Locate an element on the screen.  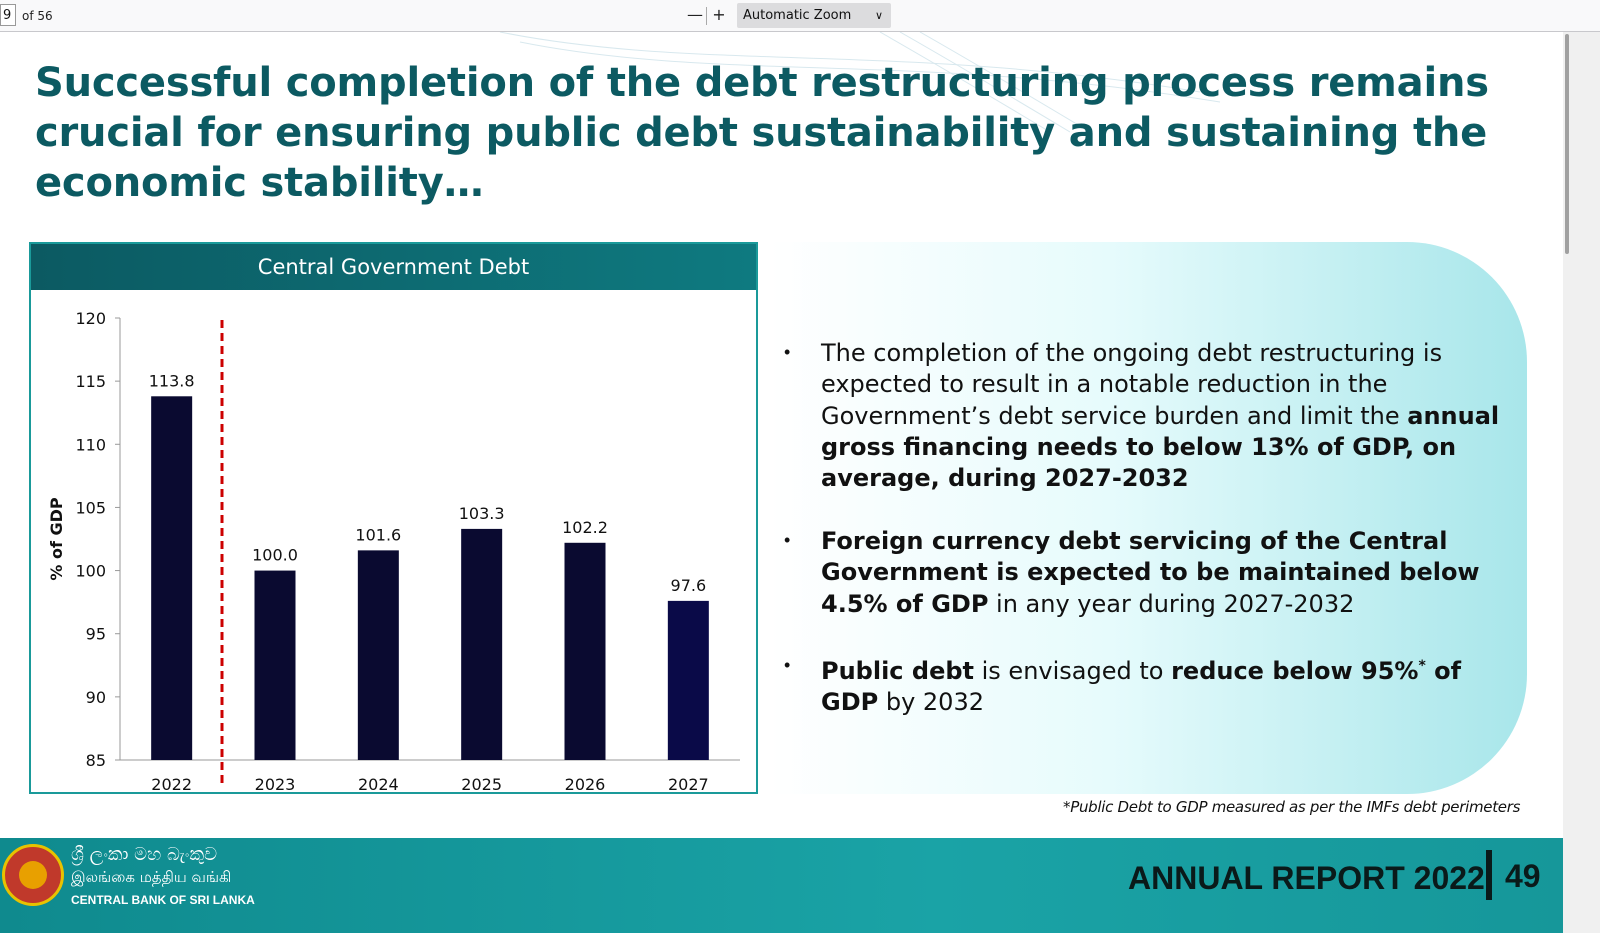
y-tick-label: 115 is located at coordinates (90, 381).